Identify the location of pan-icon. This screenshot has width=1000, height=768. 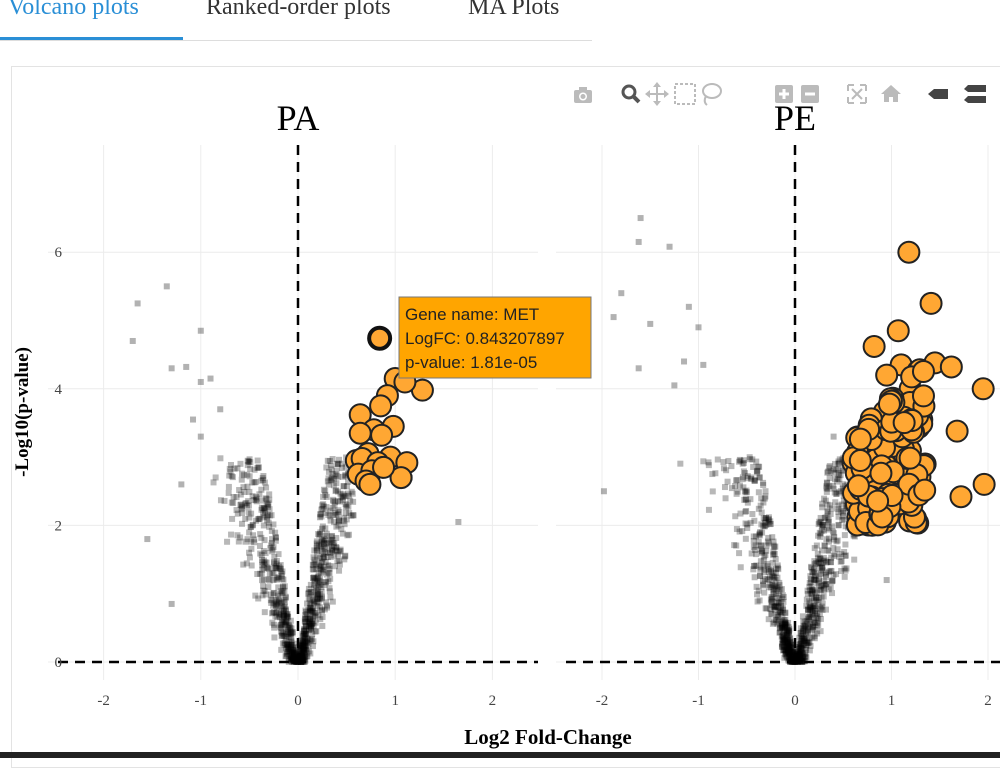
(657, 94).